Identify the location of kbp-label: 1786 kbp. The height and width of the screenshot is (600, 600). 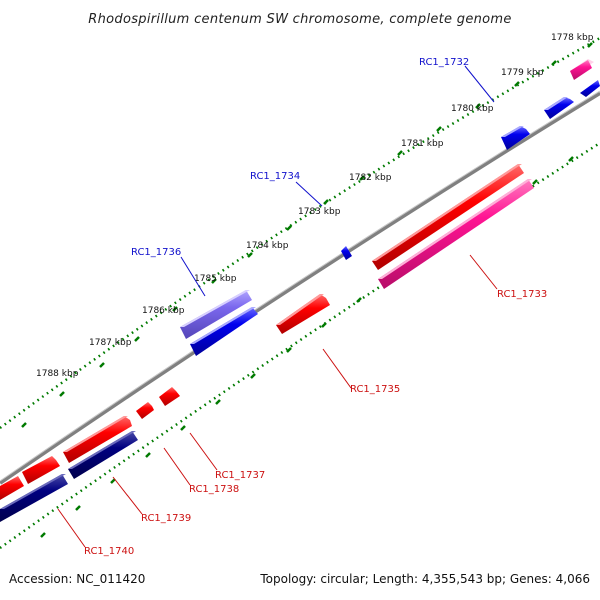
(163, 311).